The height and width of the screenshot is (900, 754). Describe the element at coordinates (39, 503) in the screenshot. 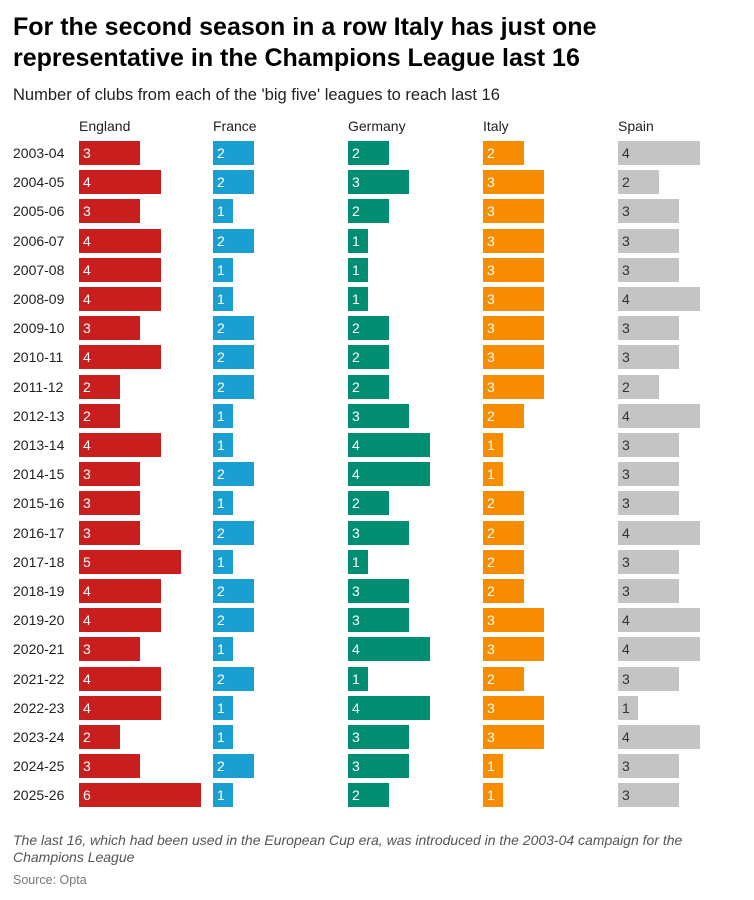

I see `row-label: 2015-16` at that location.